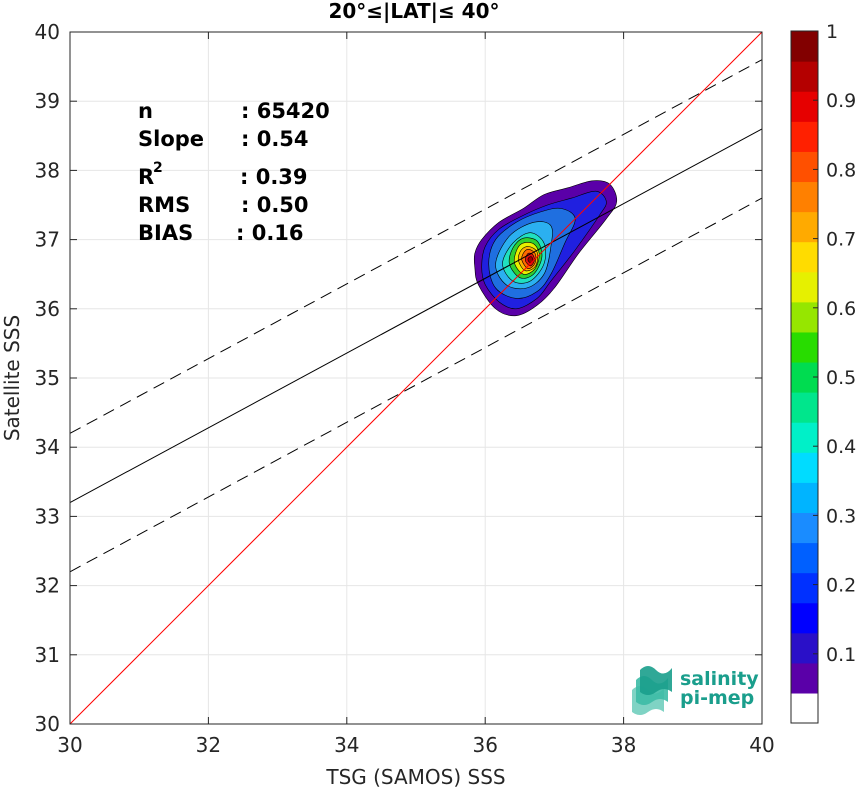  Describe the element at coordinates (832, 32) in the screenshot. I see `colorbar-tick-label: 1` at that location.